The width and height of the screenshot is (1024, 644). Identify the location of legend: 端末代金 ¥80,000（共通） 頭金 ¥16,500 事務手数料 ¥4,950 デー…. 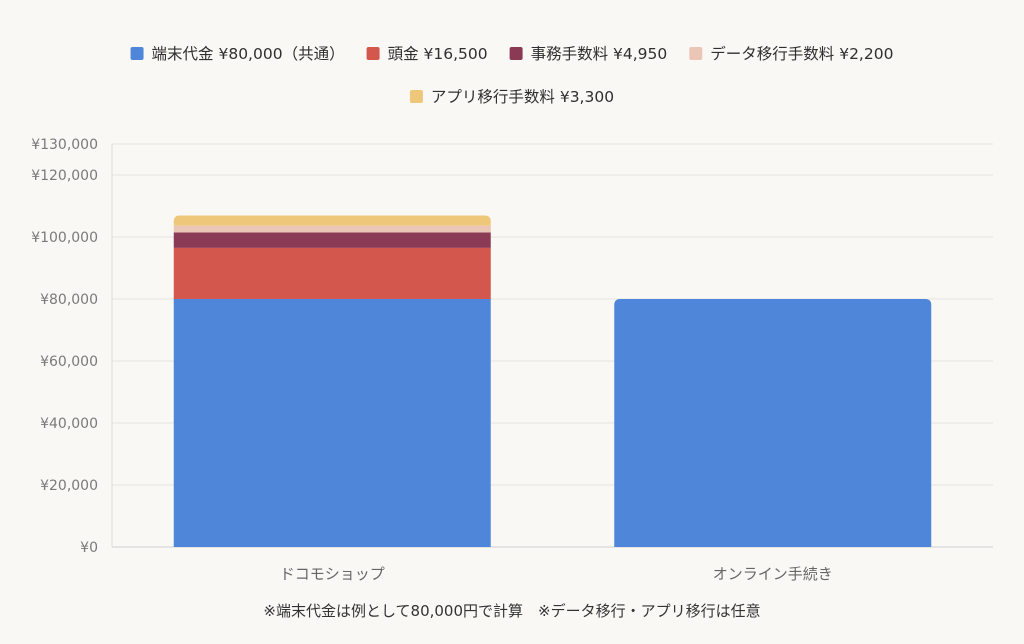
(511, 75).